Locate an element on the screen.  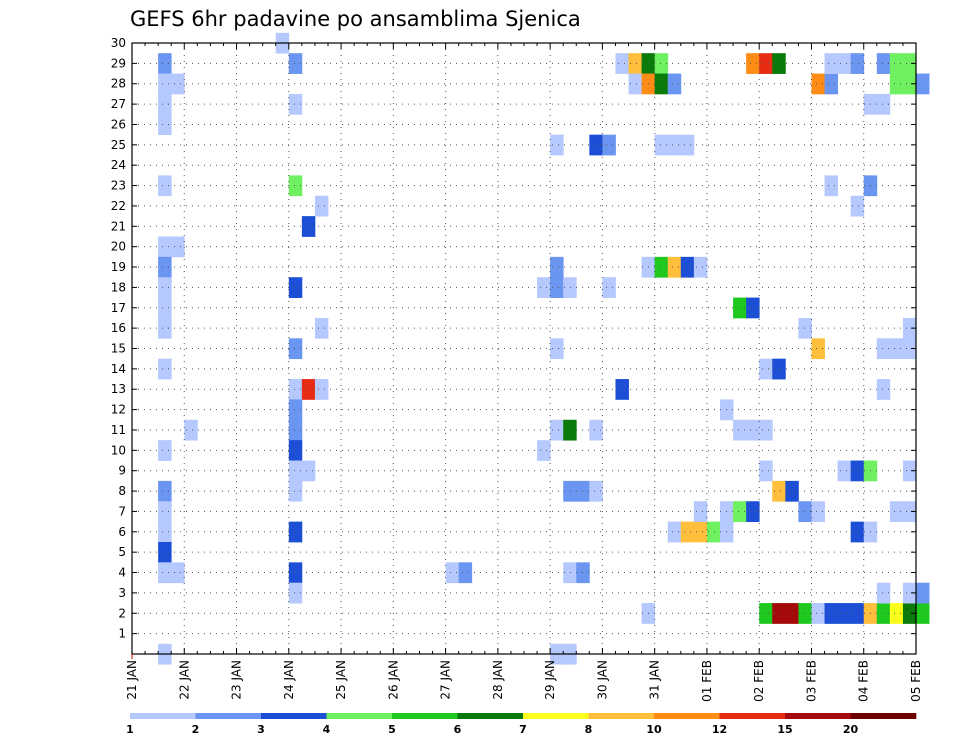
y-tick-label: 22 is located at coordinates (118, 206).